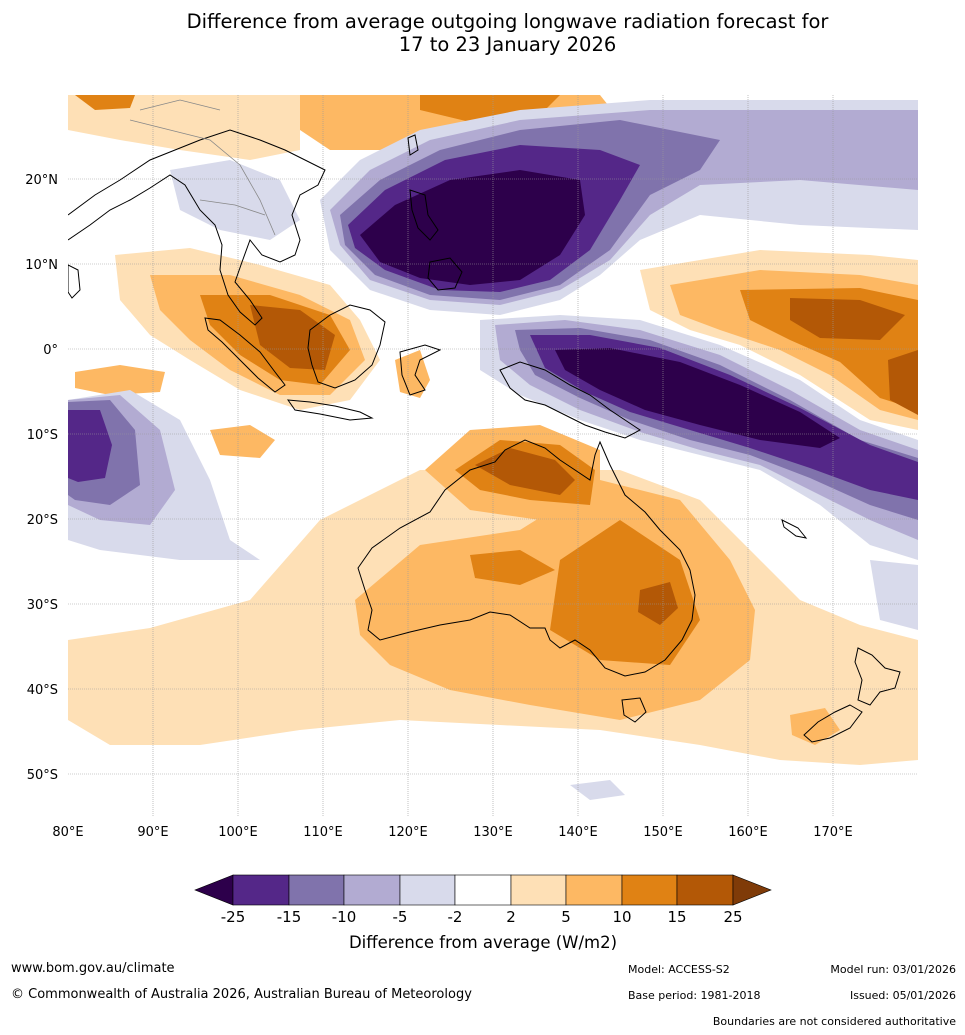 This screenshot has height=1035, width=965. I want to click on model-run-date: Model run: 03/01/2026, so click(893, 969).